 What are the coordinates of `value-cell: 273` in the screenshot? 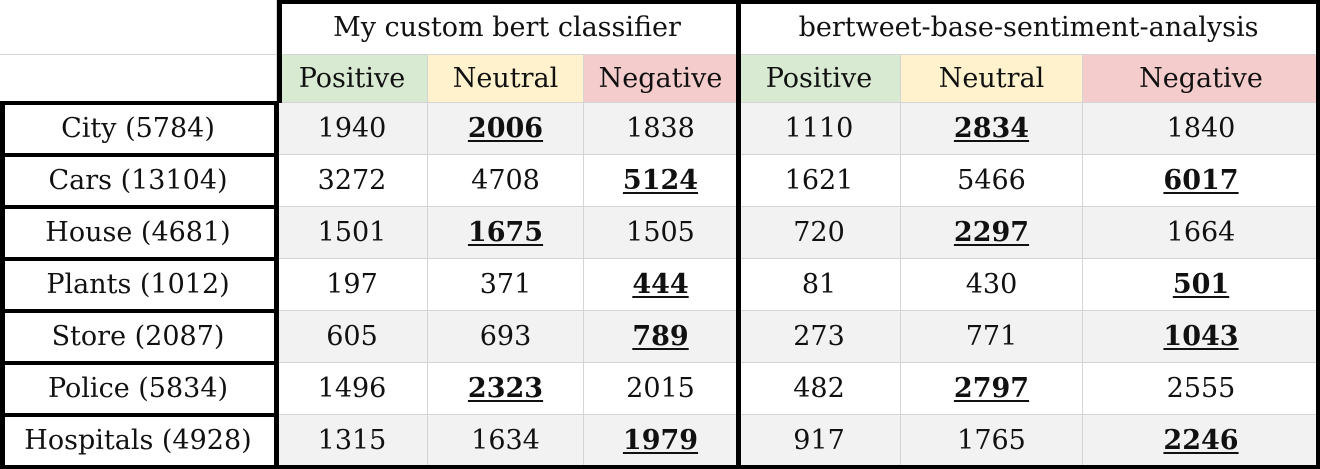 It's located at (819, 337).